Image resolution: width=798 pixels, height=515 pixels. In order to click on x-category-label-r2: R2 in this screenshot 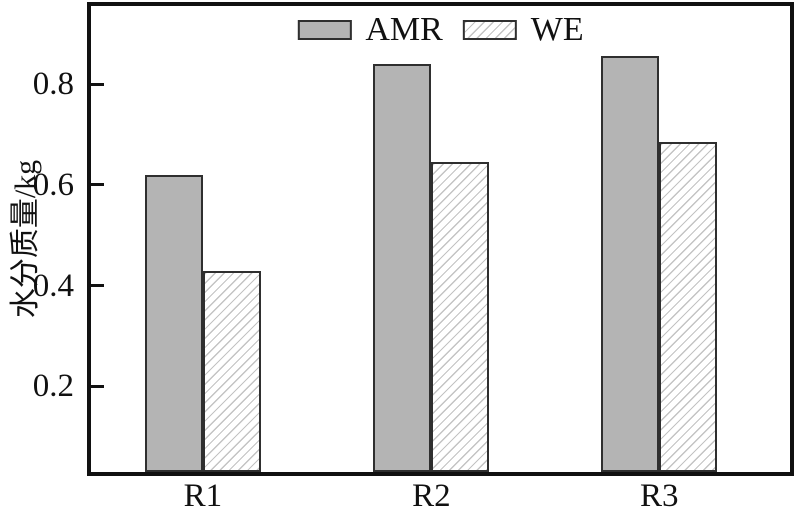, I will do `click(431, 496)`.